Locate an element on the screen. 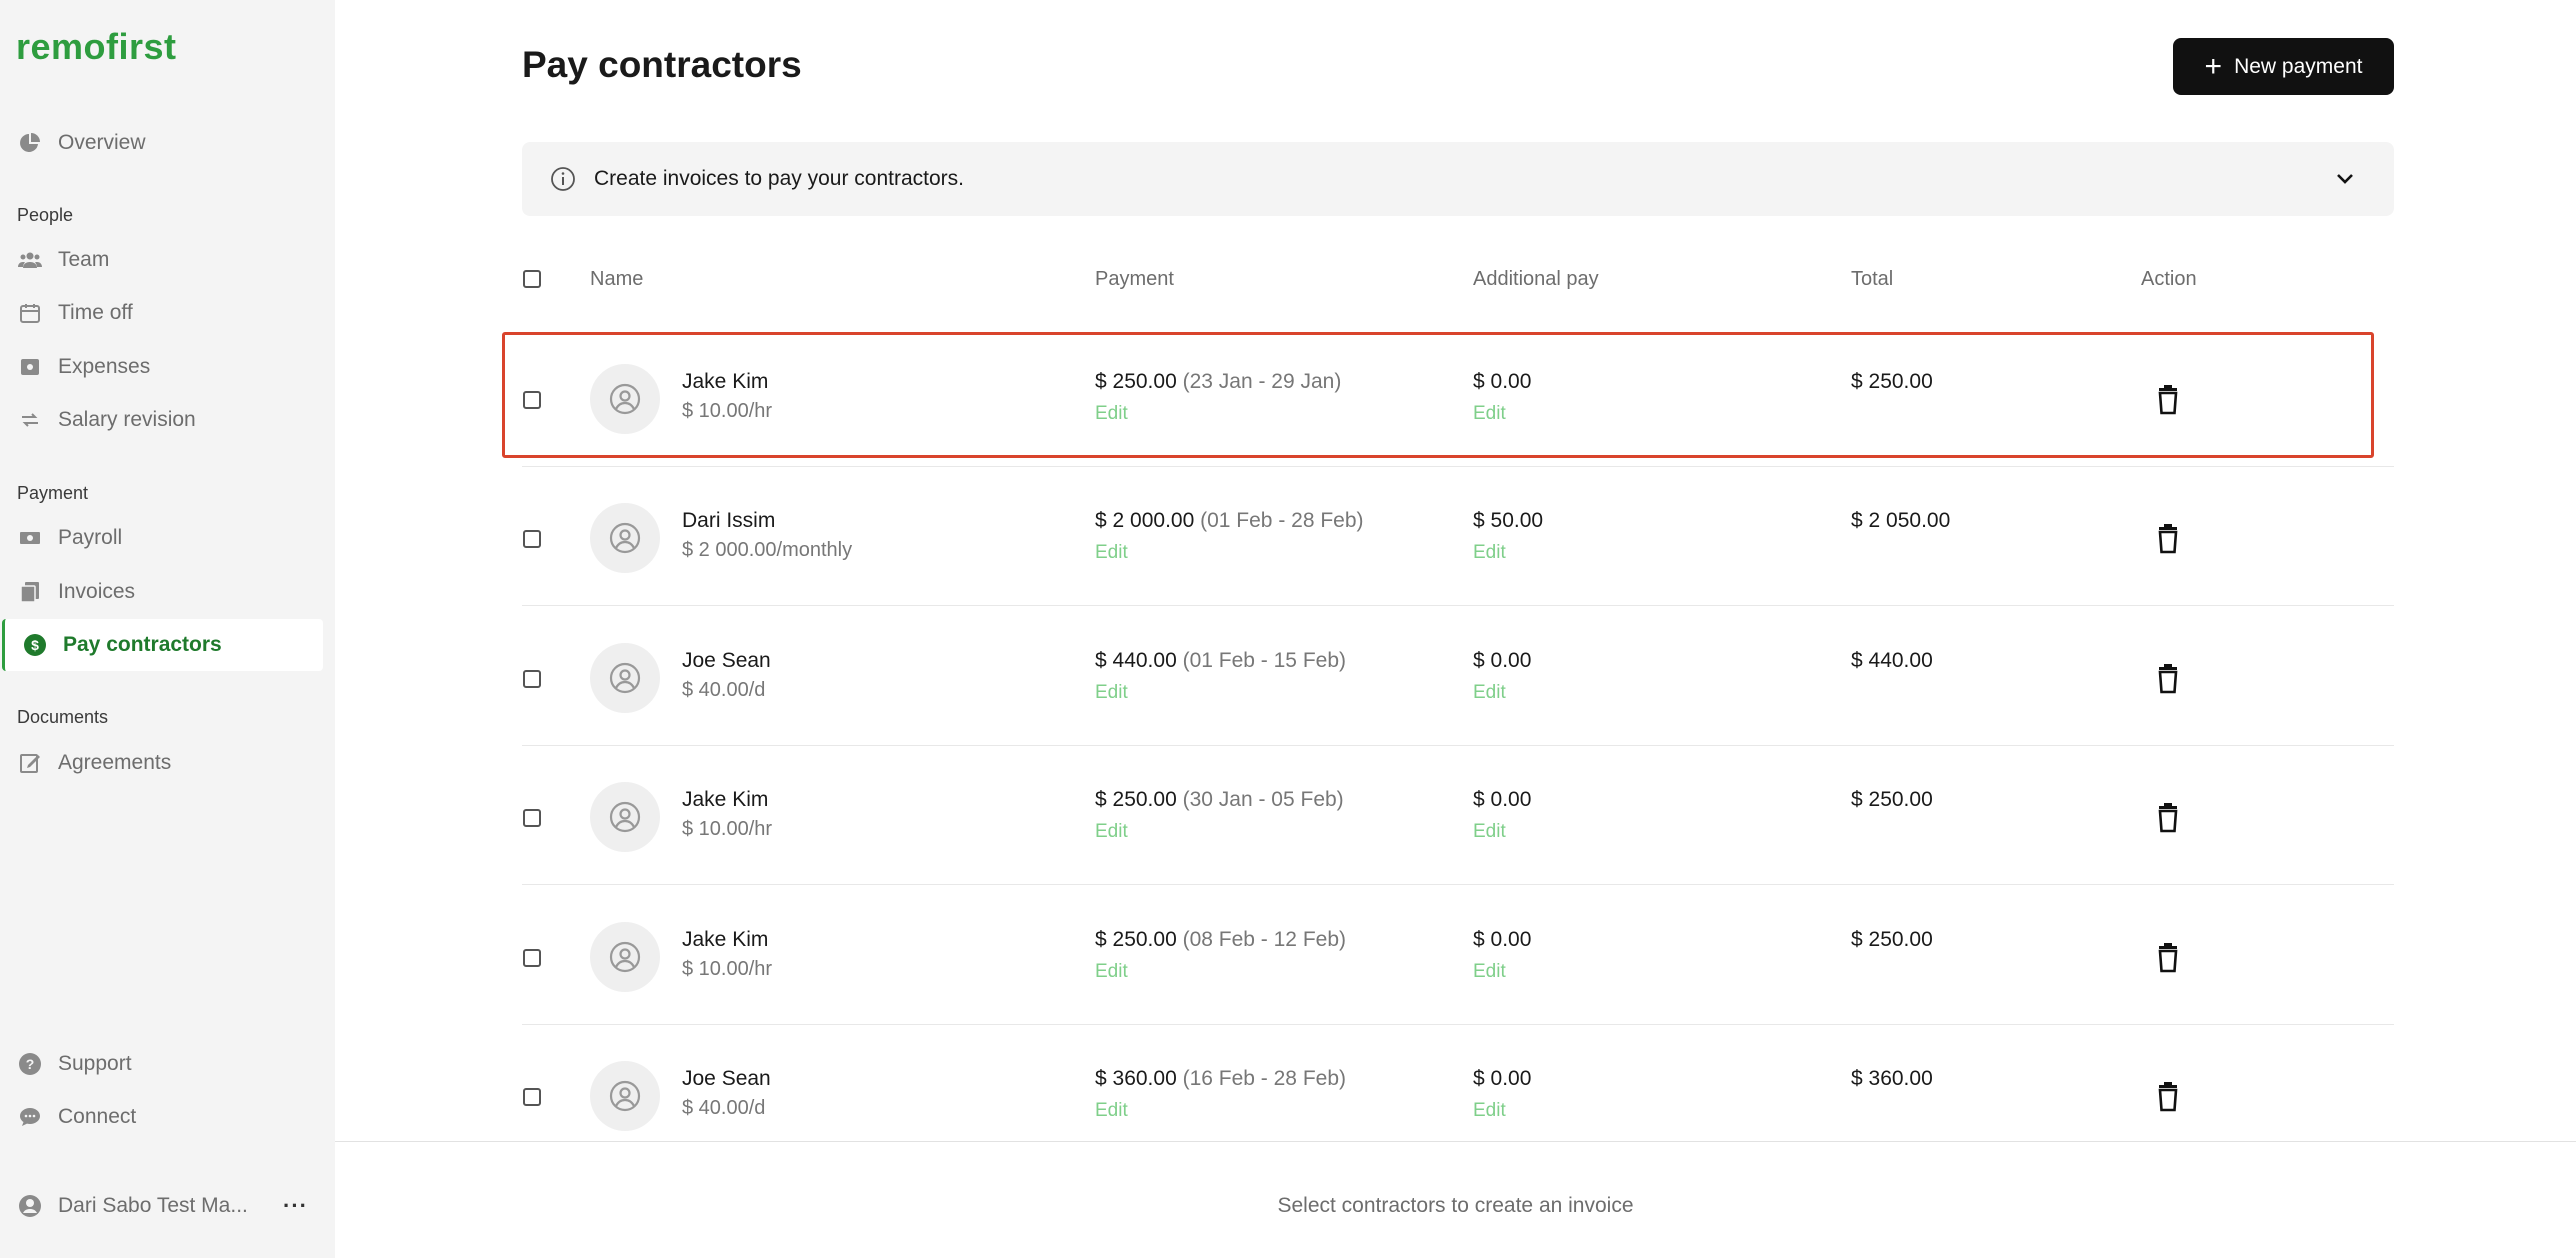 The height and width of the screenshot is (1258, 2576). user-circle-icon is located at coordinates (30, 1206).